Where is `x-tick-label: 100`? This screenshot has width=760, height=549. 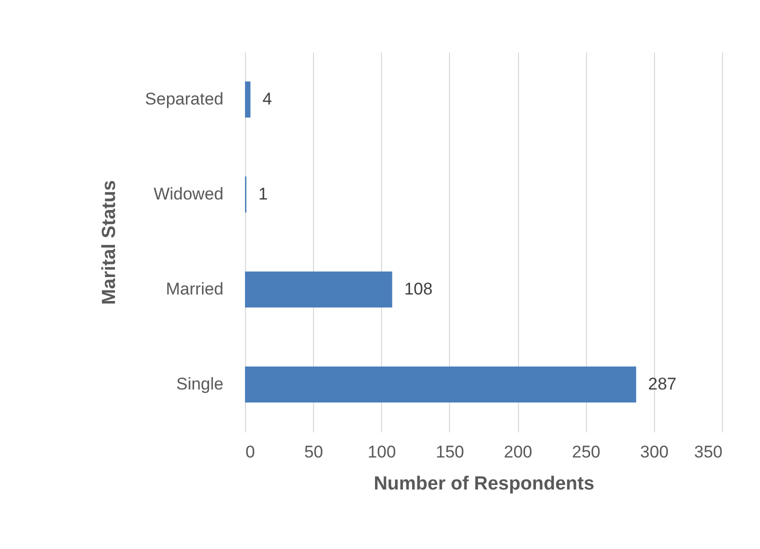
x-tick-label: 100 is located at coordinates (382, 452).